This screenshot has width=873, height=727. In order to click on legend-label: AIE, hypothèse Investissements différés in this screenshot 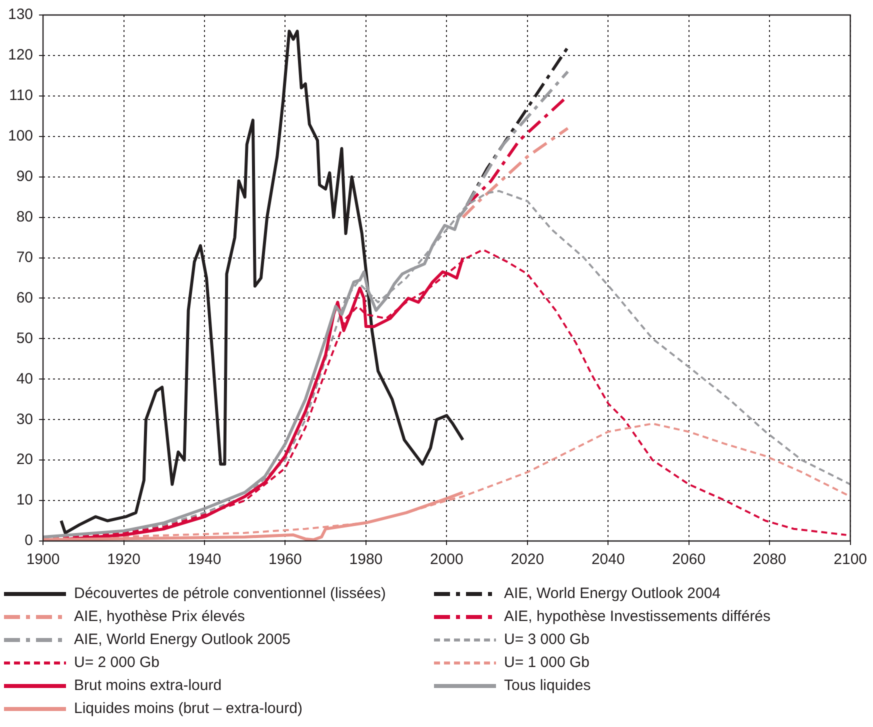, I will do `click(637, 616)`.